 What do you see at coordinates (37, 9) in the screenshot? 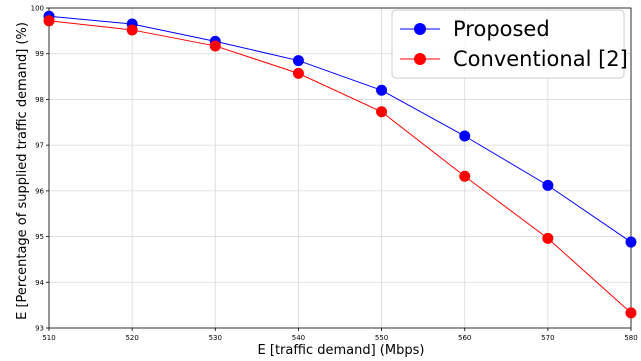
I see `y-tick-label: 100` at bounding box center [37, 9].